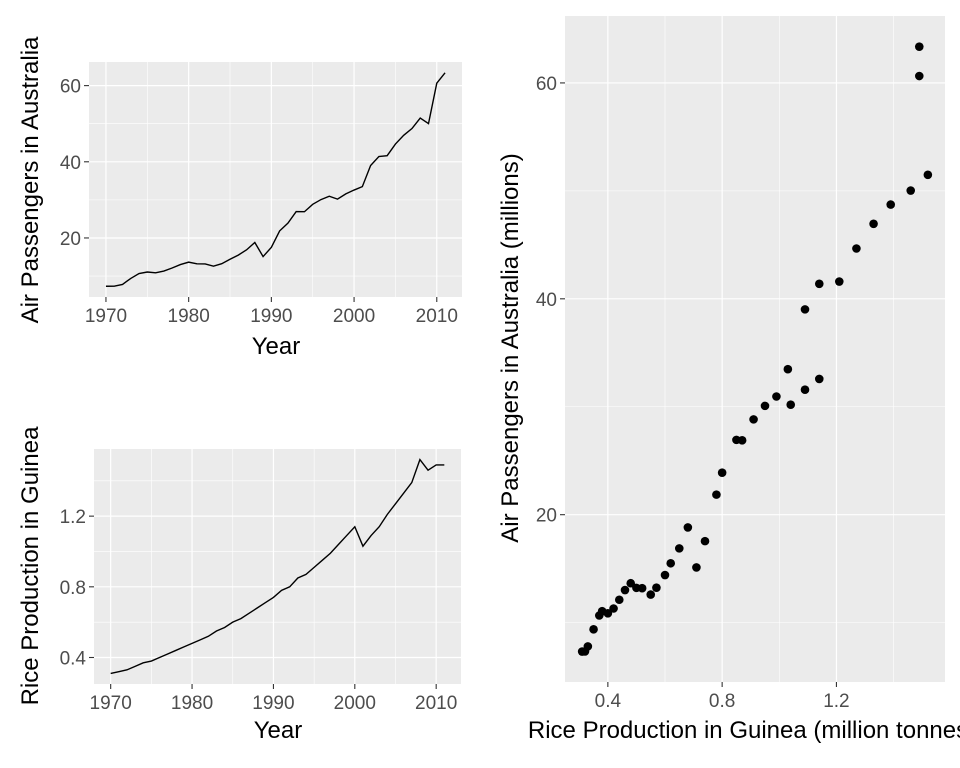  What do you see at coordinates (73, 658) in the screenshot?
I see `y-tick-label: 0.4` at bounding box center [73, 658].